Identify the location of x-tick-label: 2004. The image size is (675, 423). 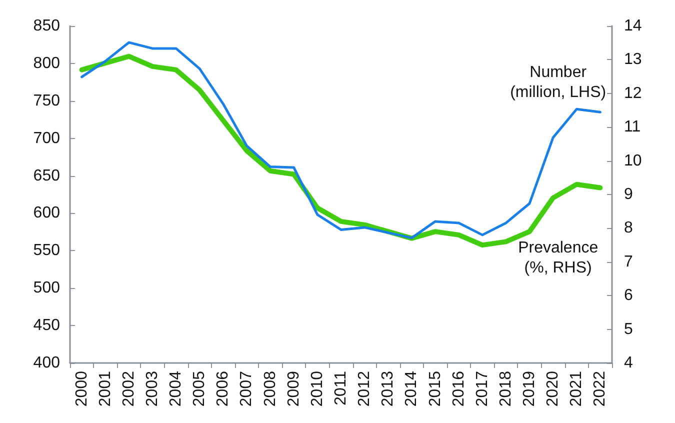
(176, 388).